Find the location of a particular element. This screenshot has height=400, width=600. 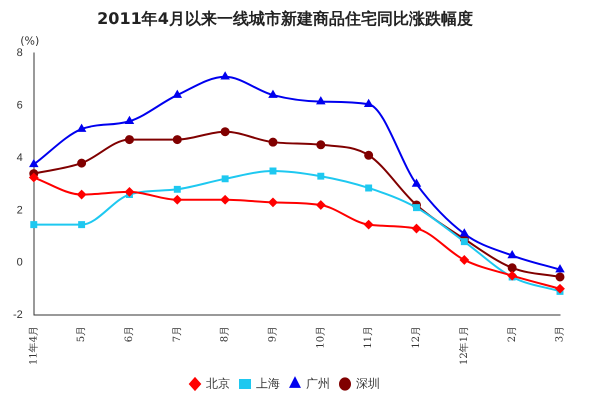

y-tick-label: 0 is located at coordinates (19, 262).